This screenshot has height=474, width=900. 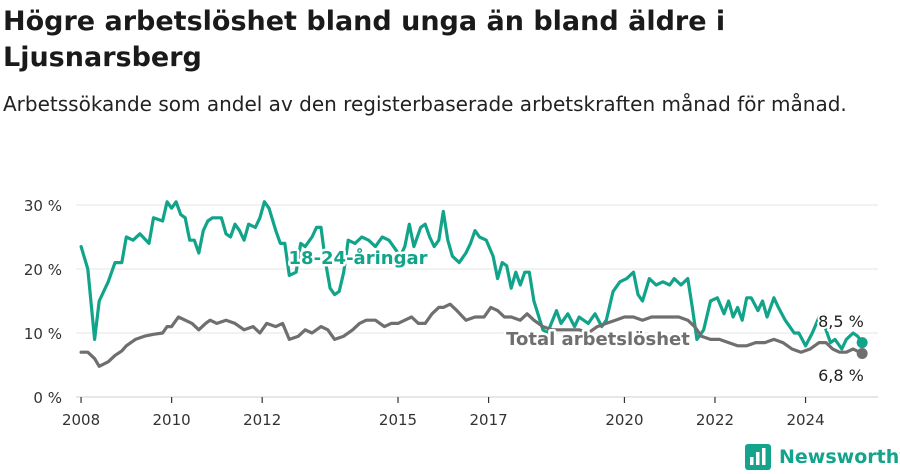 What do you see at coordinates (624, 420) in the screenshot?
I see `x-tick-label: 2020` at bounding box center [624, 420].